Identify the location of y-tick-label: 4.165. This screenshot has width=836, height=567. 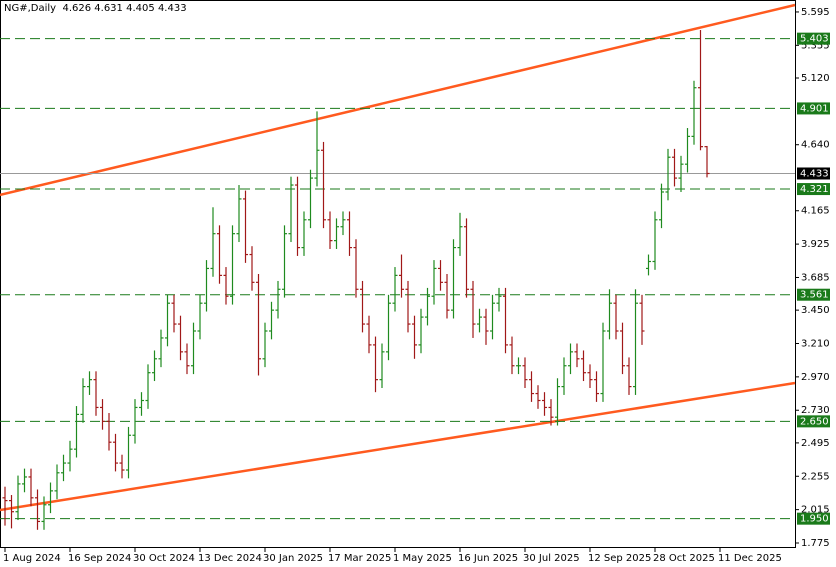
(815, 211).